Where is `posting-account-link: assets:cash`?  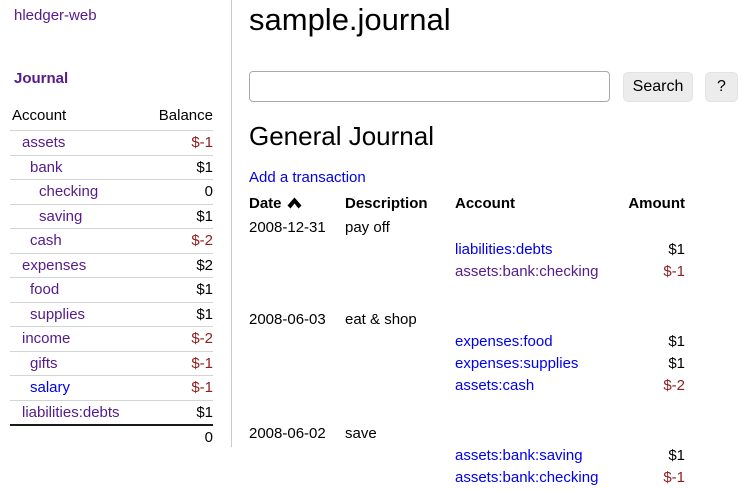
posting-account-link: assets:cash is located at coordinates (495, 385).